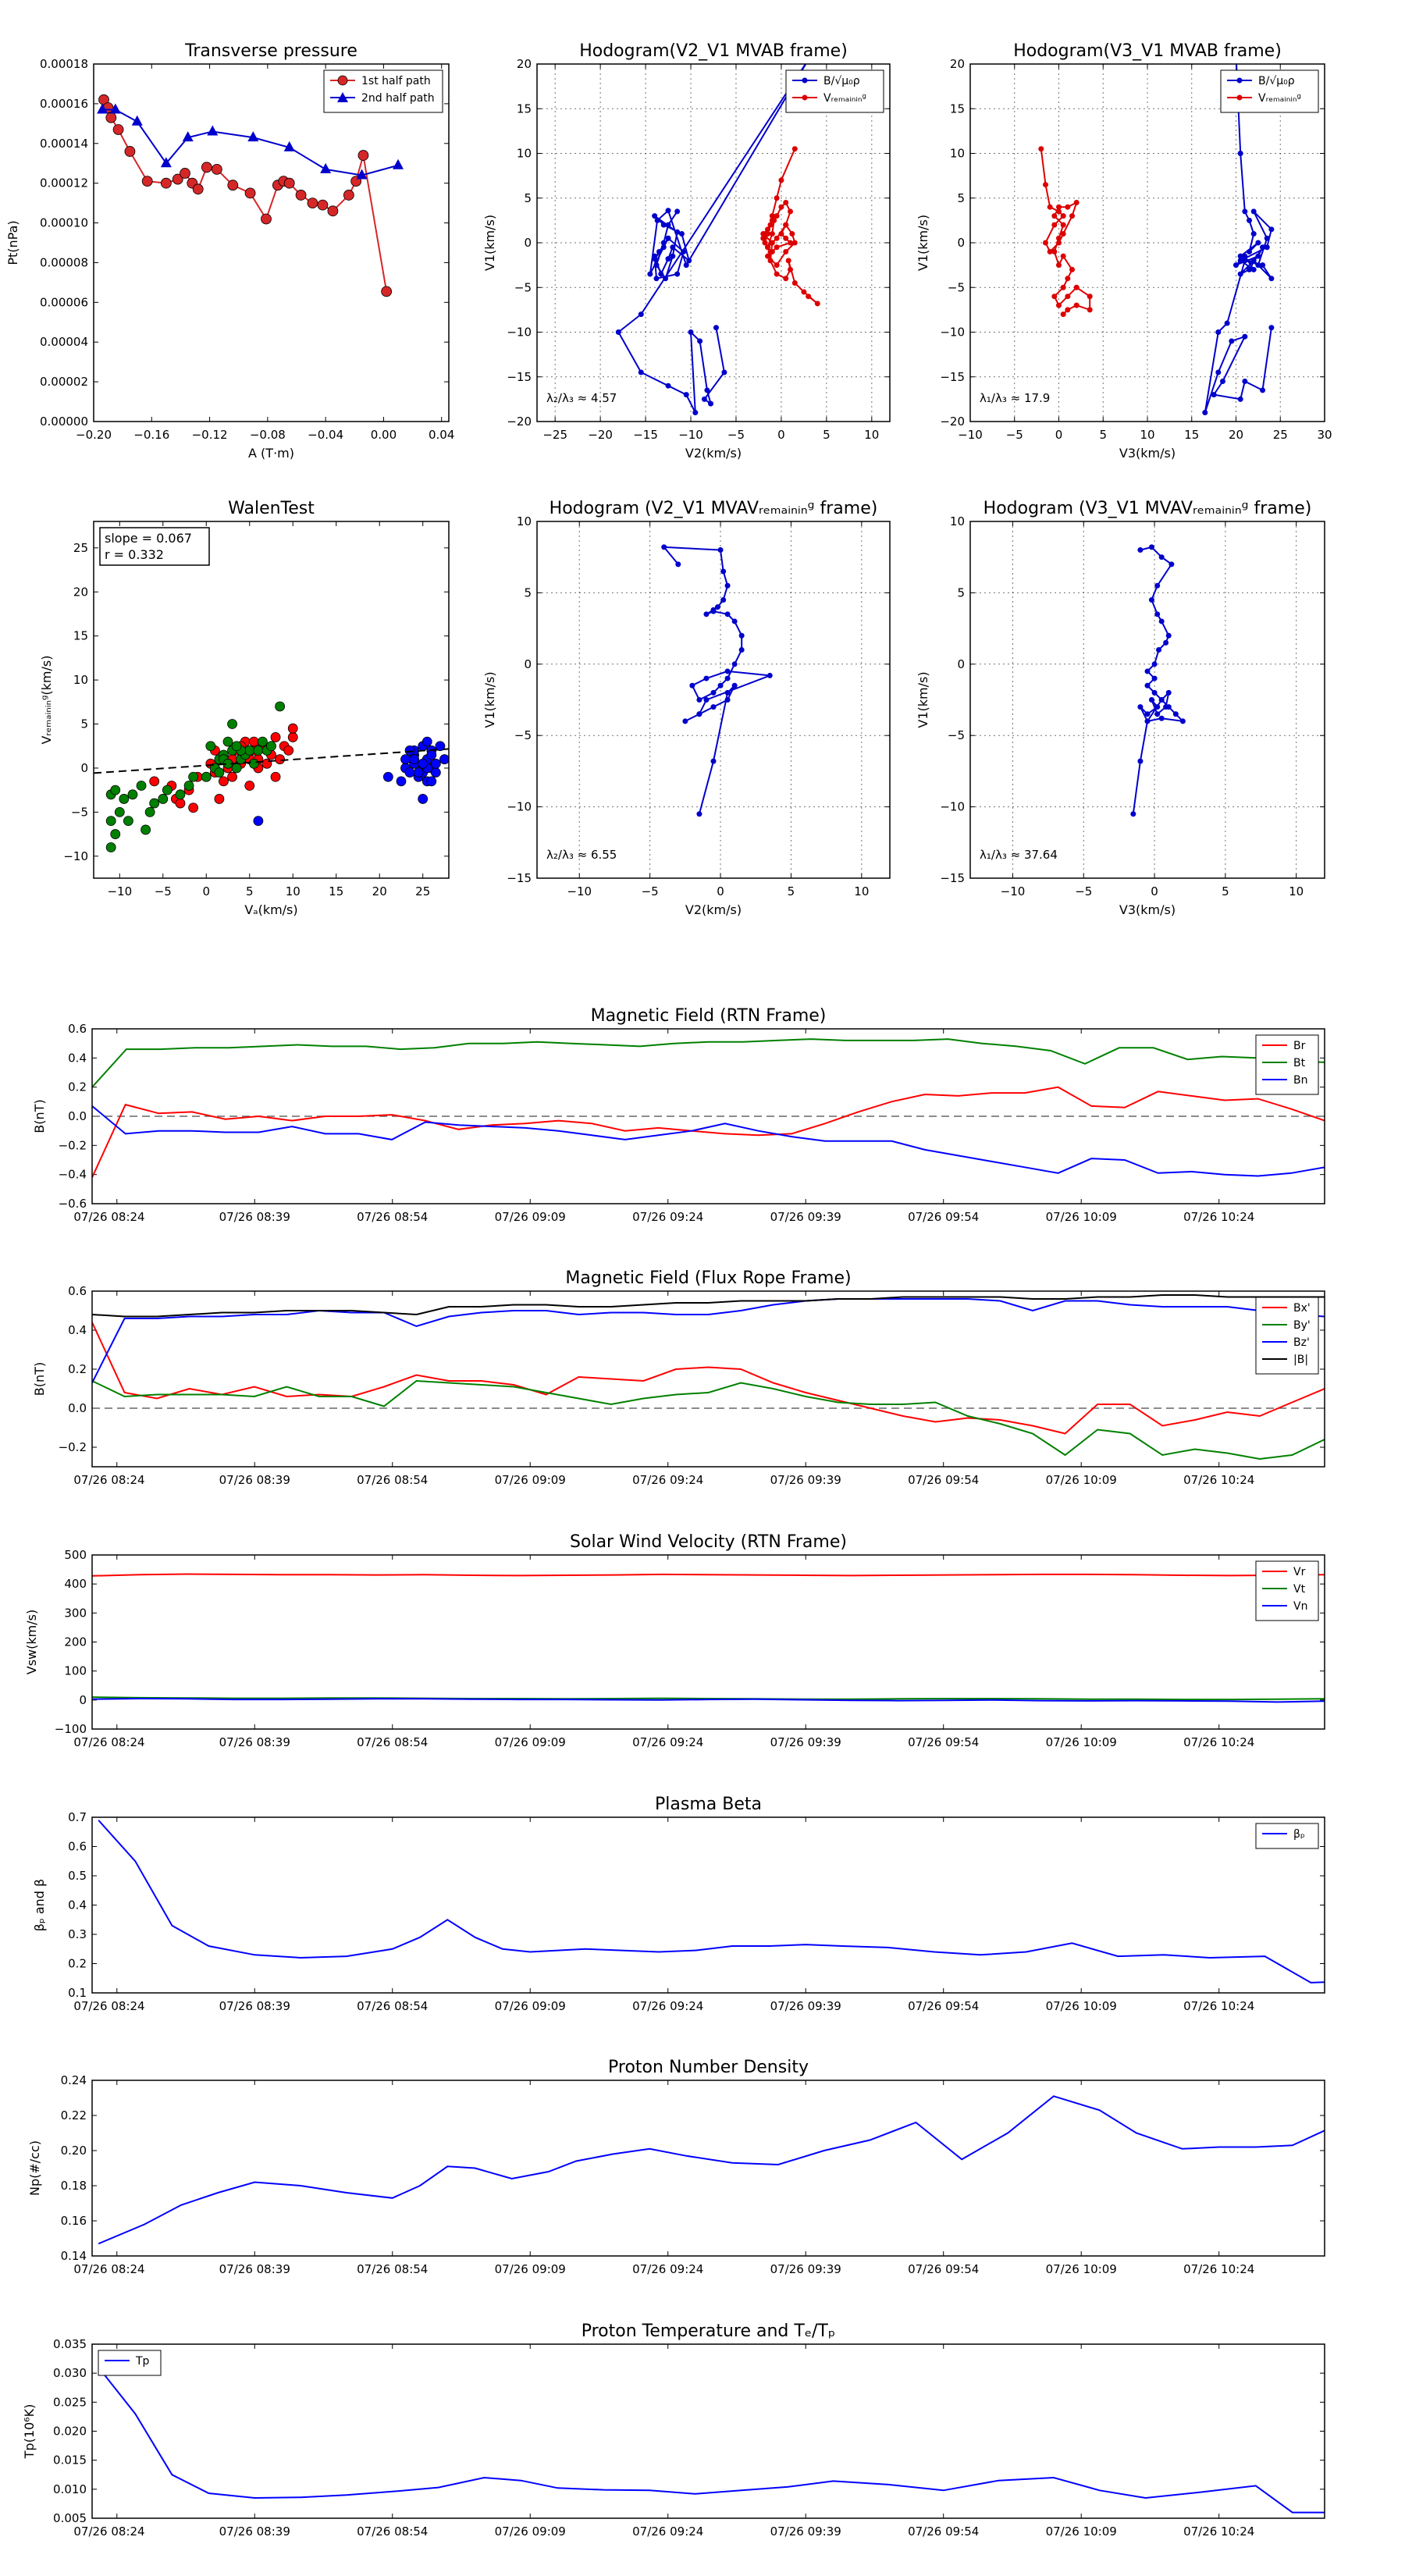  Describe the element at coordinates (70, 2489) in the screenshot. I see `y-tick-label: 0.010` at that location.